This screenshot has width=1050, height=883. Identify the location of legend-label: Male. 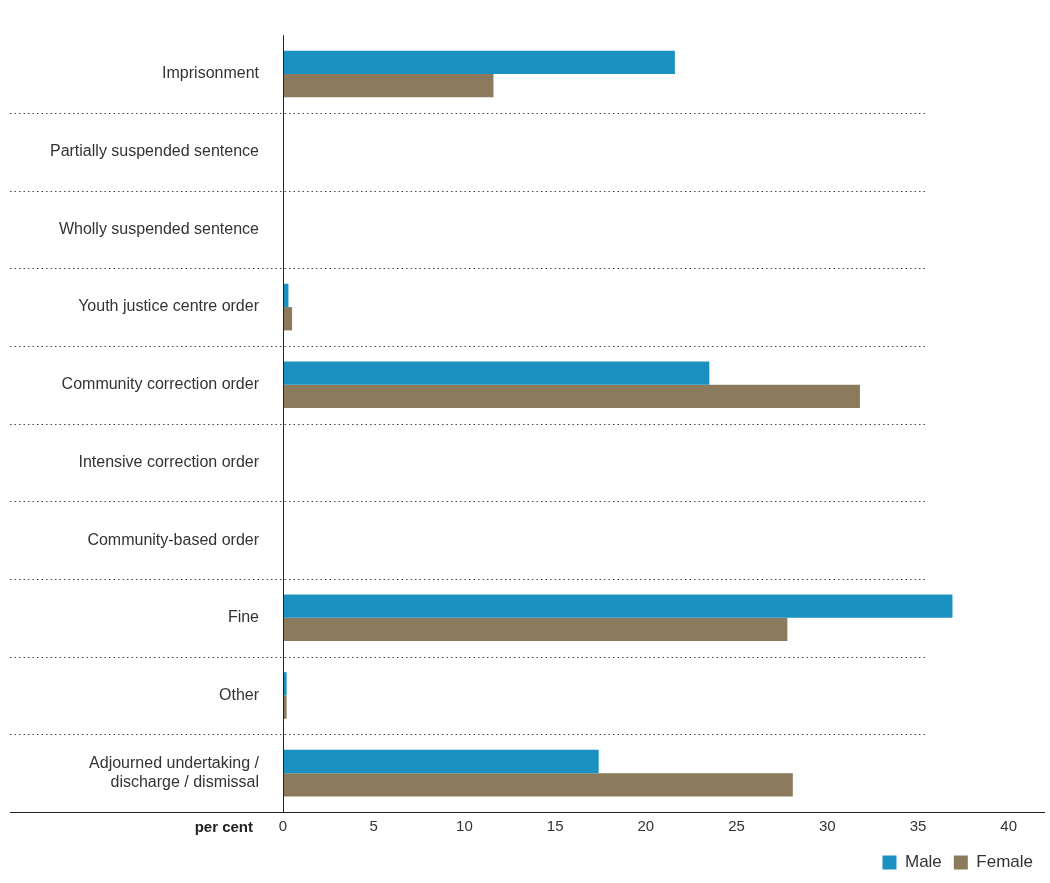
(923, 862).